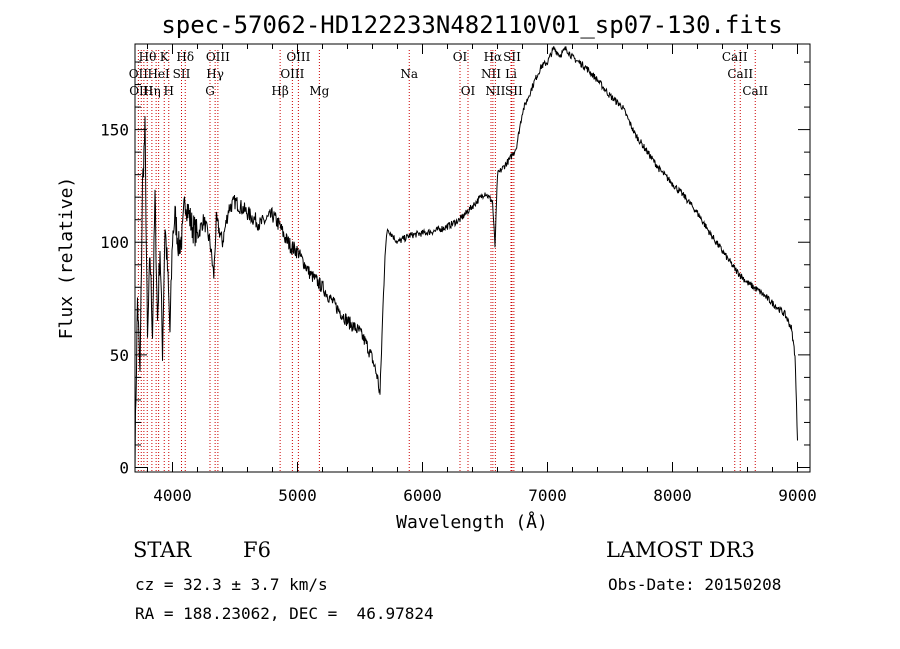 The width and height of the screenshot is (900, 649). Describe the element at coordinates (493, 57) in the screenshot. I see `line-label-6: Hα` at that location.